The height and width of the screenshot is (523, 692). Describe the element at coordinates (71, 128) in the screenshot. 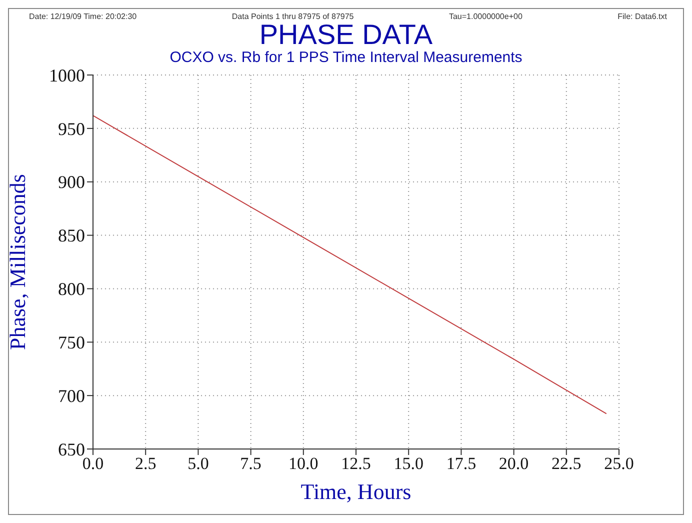

I see `y-tick-label: 950` at that location.